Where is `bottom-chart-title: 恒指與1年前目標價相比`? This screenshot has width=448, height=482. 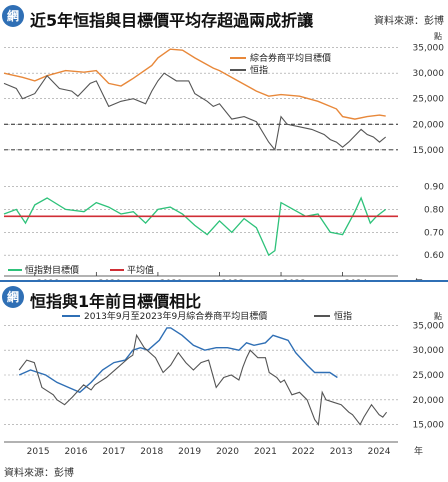
bottom-chart-title: 恒指與1年前目標價相比 is located at coordinates (116, 301).